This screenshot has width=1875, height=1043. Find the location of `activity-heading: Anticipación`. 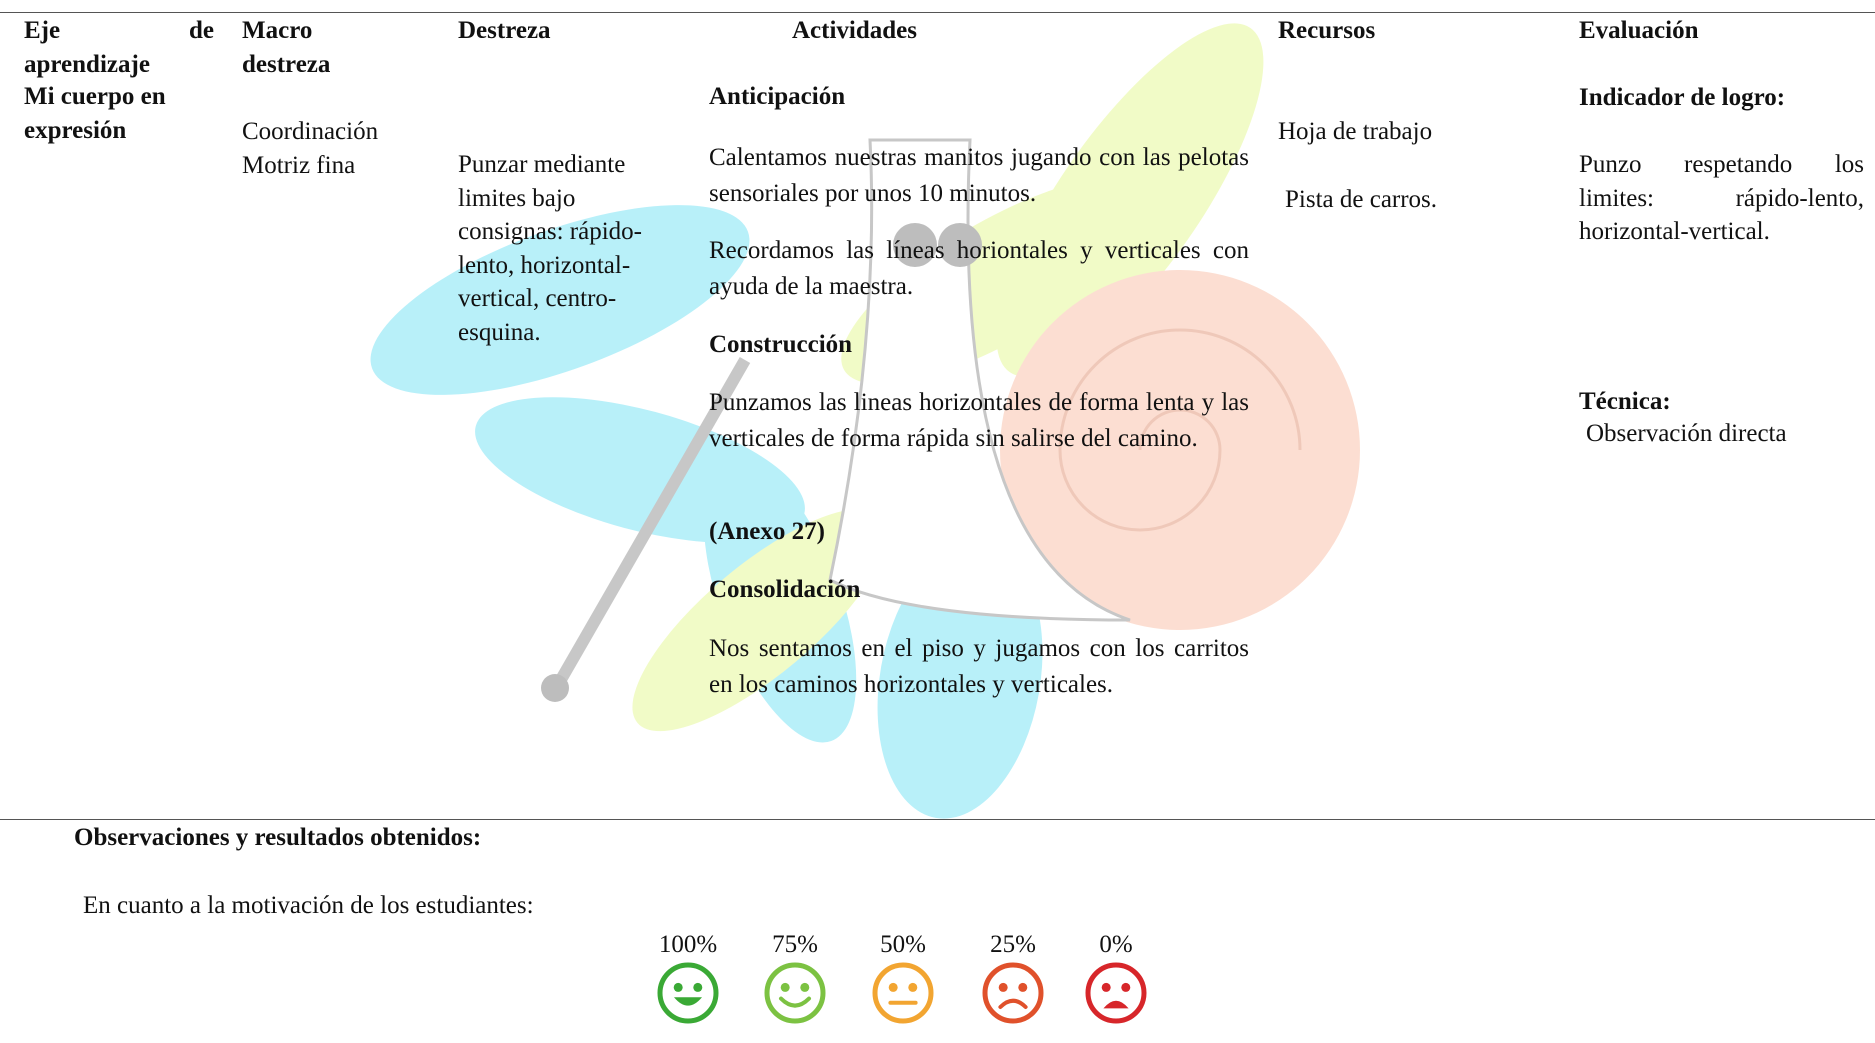

activity-heading: Anticipación is located at coordinates (777, 96).